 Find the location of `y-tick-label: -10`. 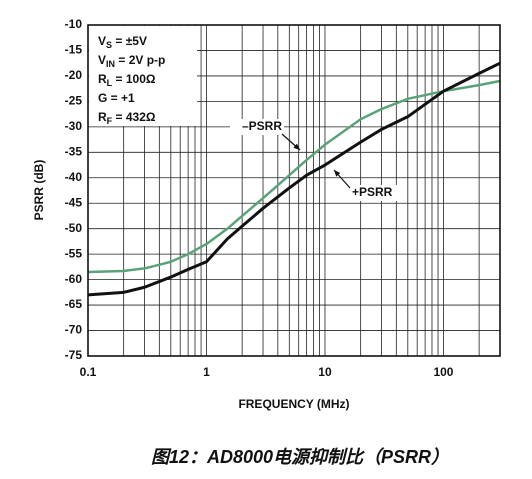

y-tick-label: -10 is located at coordinates (74, 24).